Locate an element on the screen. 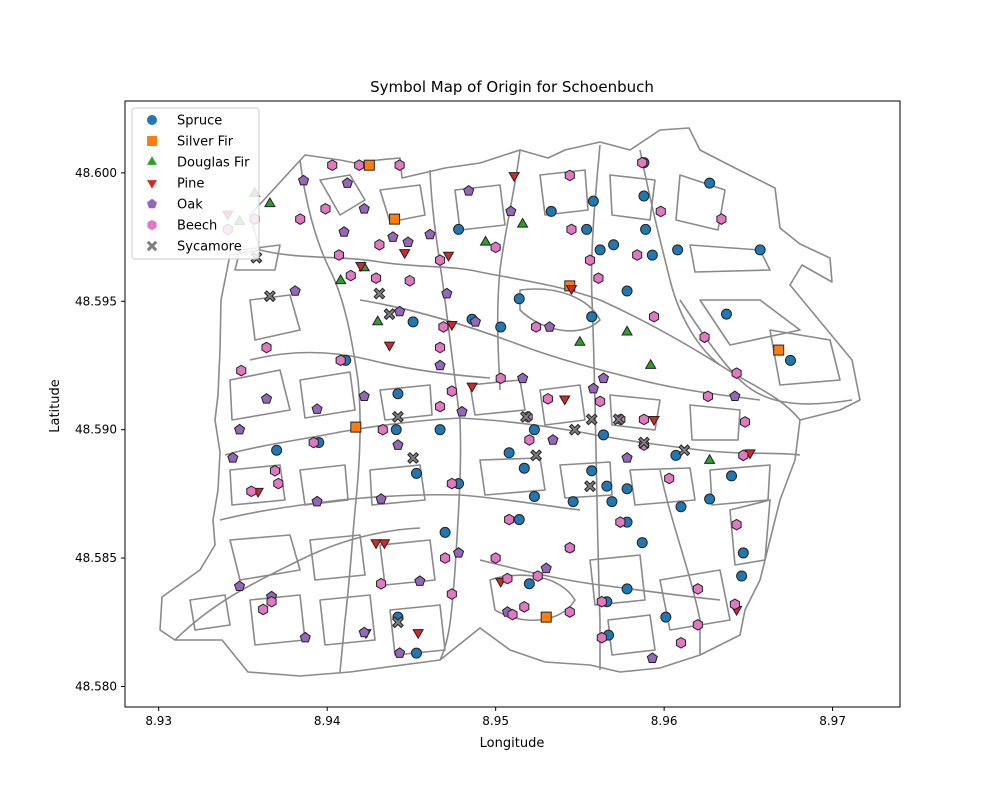  legend-label-beech: Beech is located at coordinates (197, 226).